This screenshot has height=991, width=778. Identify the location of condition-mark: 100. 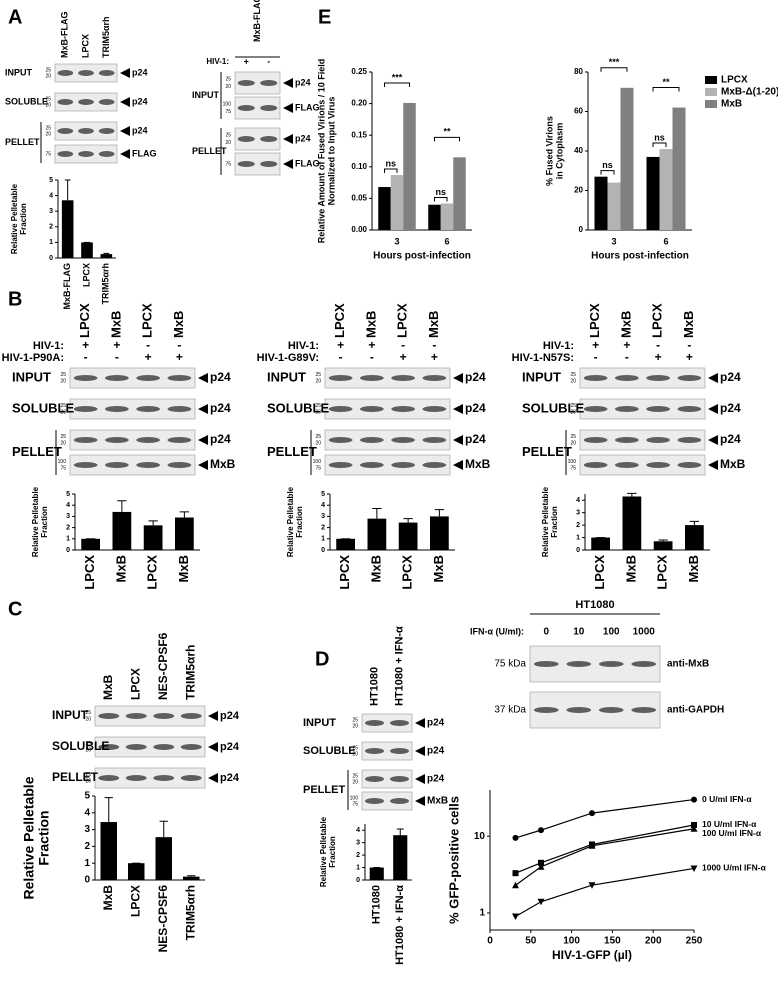
(611, 632).